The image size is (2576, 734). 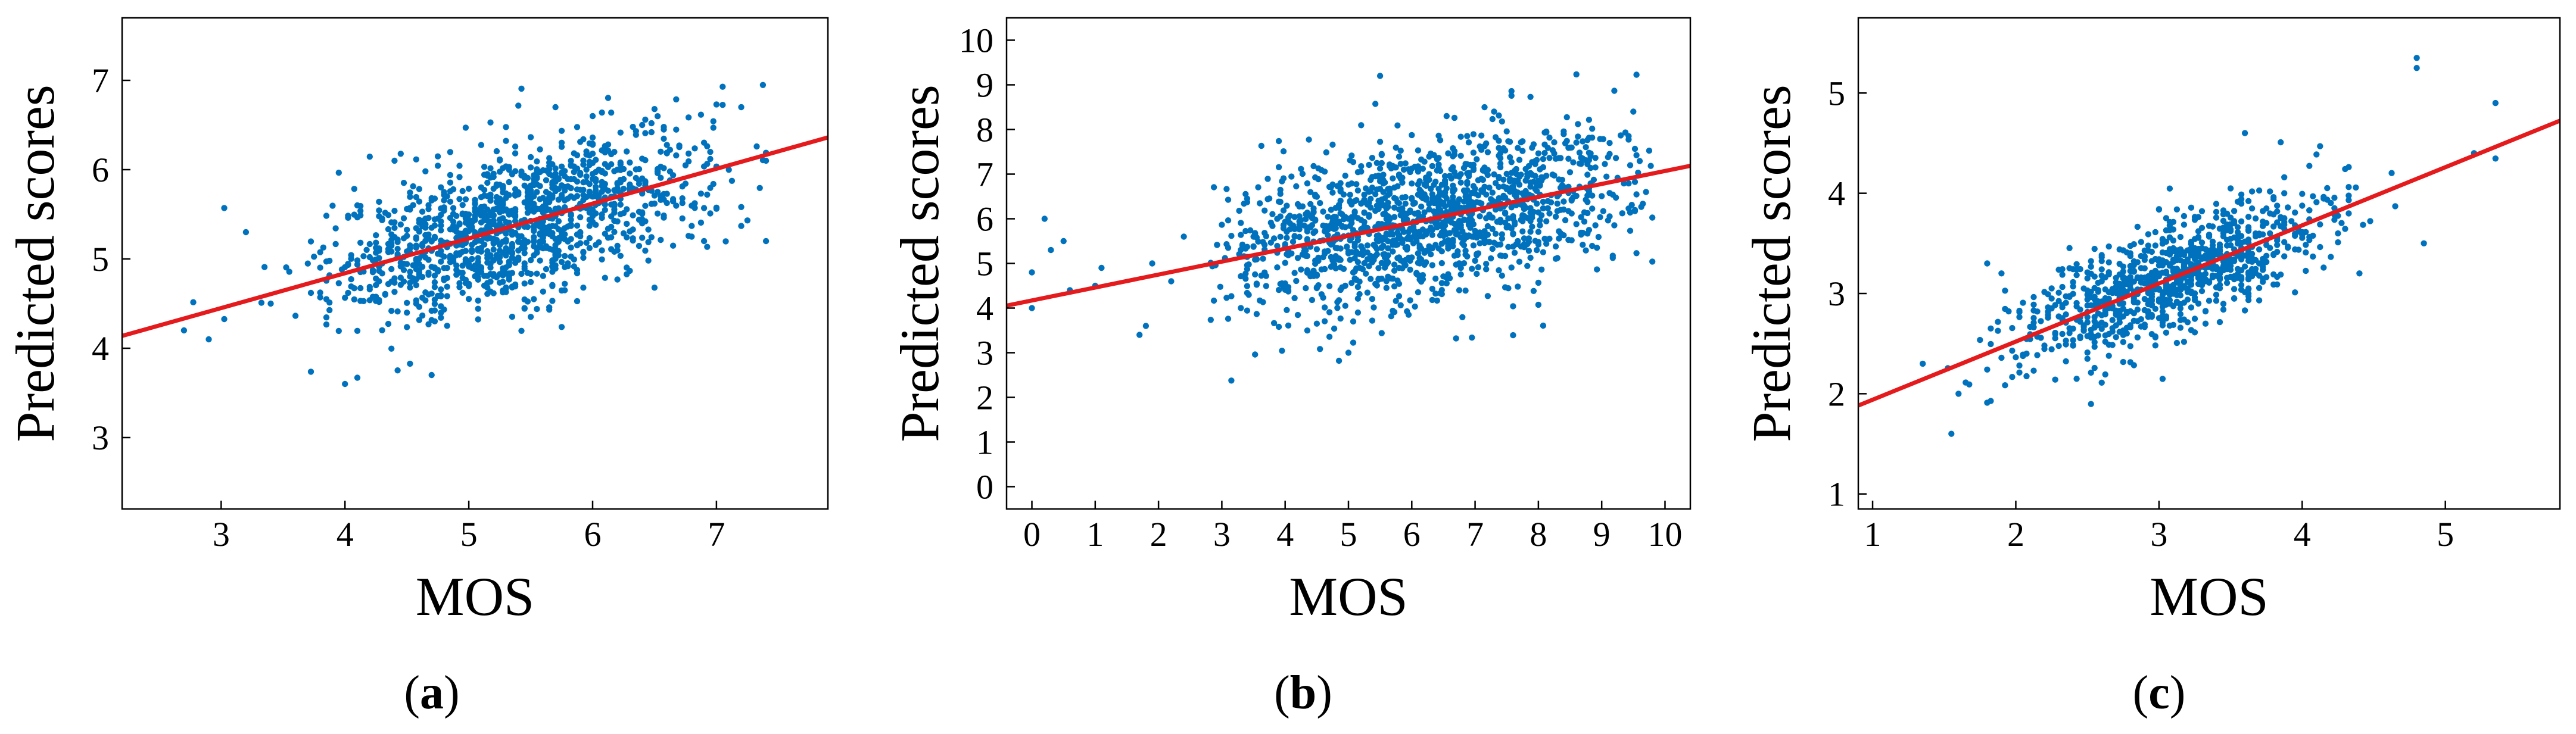 What do you see at coordinates (1772, 263) in the screenshot?
I see `y-axis-label: Predicted scores` at bounding box center [1772, 263].